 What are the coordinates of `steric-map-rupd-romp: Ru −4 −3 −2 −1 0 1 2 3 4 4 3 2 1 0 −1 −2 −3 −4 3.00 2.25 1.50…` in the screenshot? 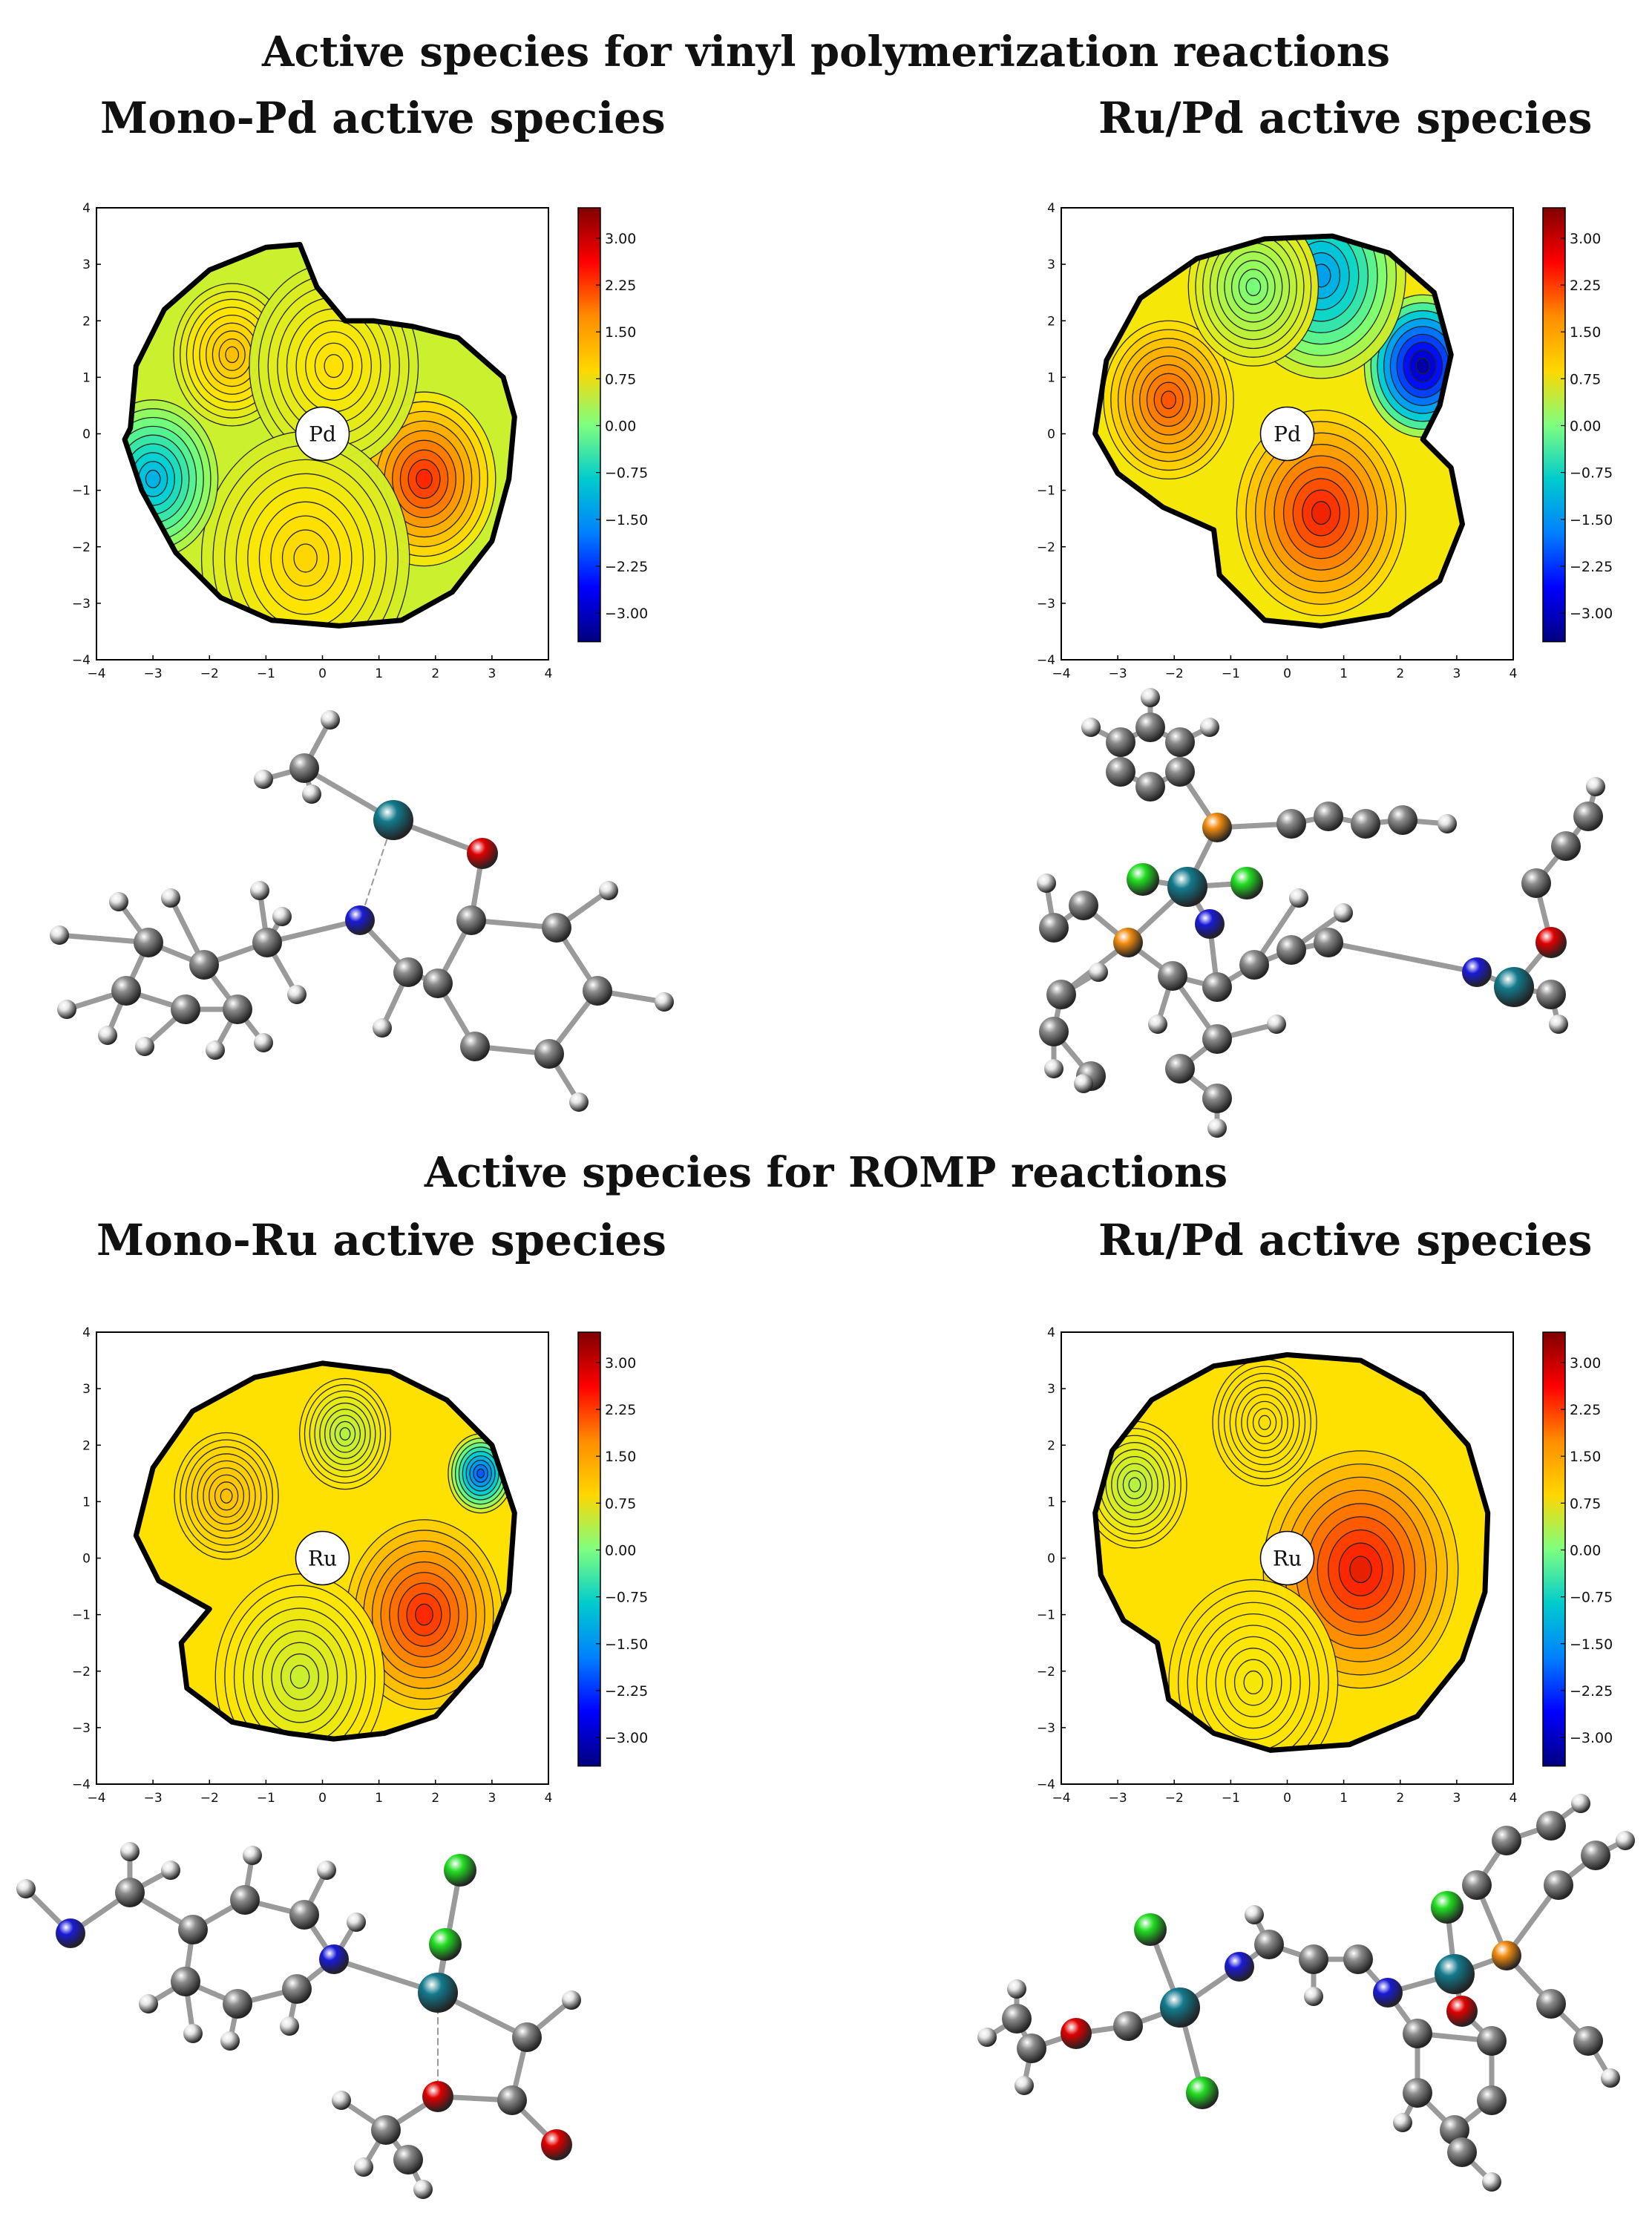 It's located at (1325, 1565).